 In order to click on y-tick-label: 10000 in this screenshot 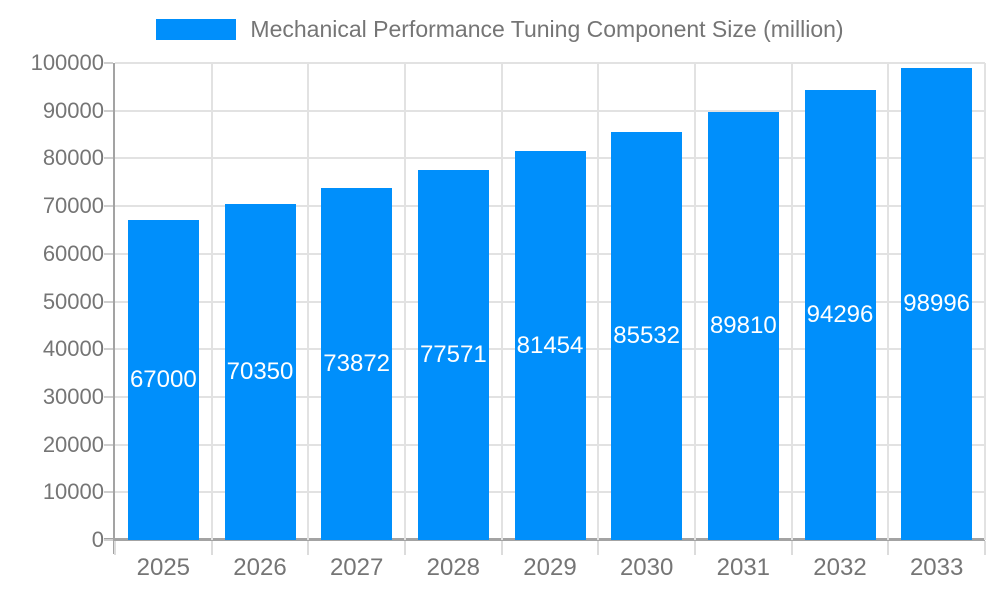, I will do `click(73, 492)`.